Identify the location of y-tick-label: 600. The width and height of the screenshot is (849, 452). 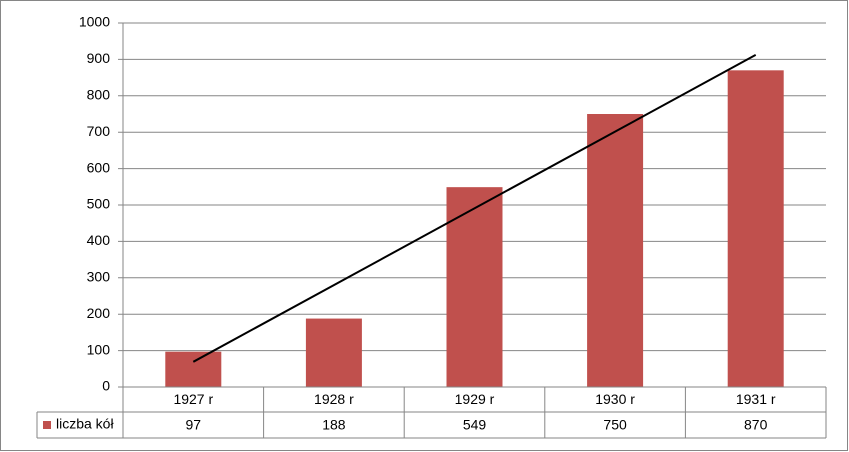
(99, 167).